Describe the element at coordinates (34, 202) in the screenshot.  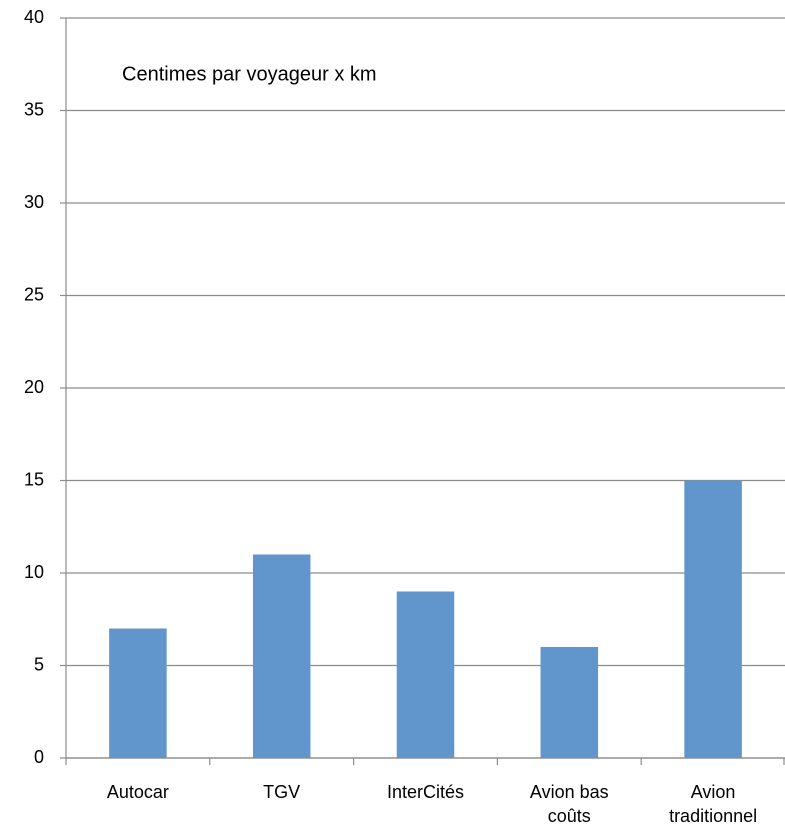
I see `y-tick-label: 30` at that location.